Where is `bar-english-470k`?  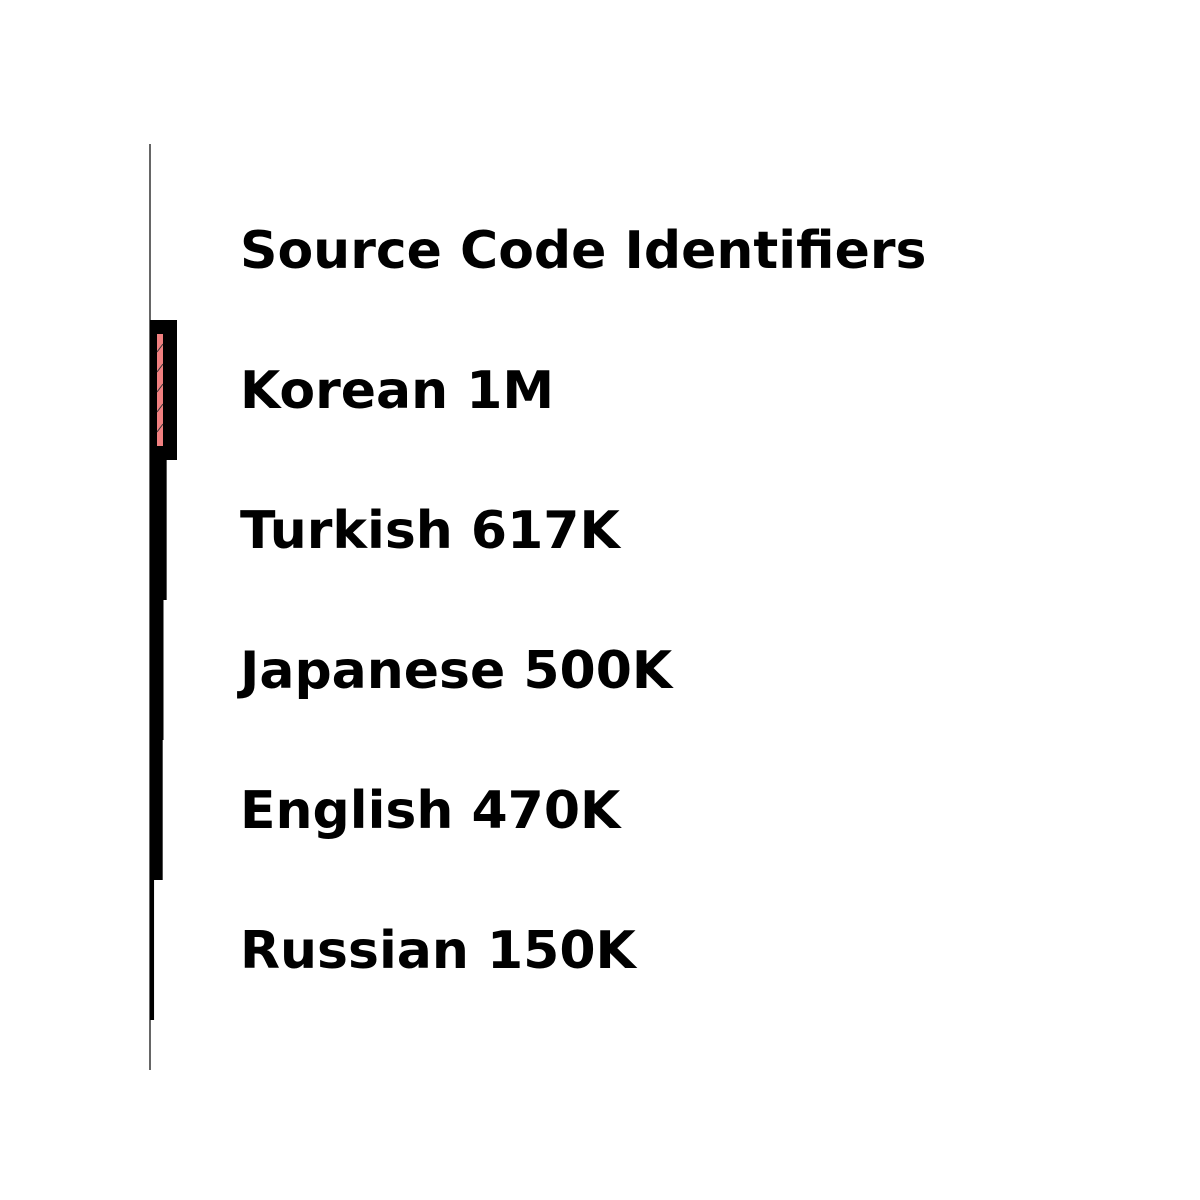 bar-english-470k is located at coordinates (156, 810).